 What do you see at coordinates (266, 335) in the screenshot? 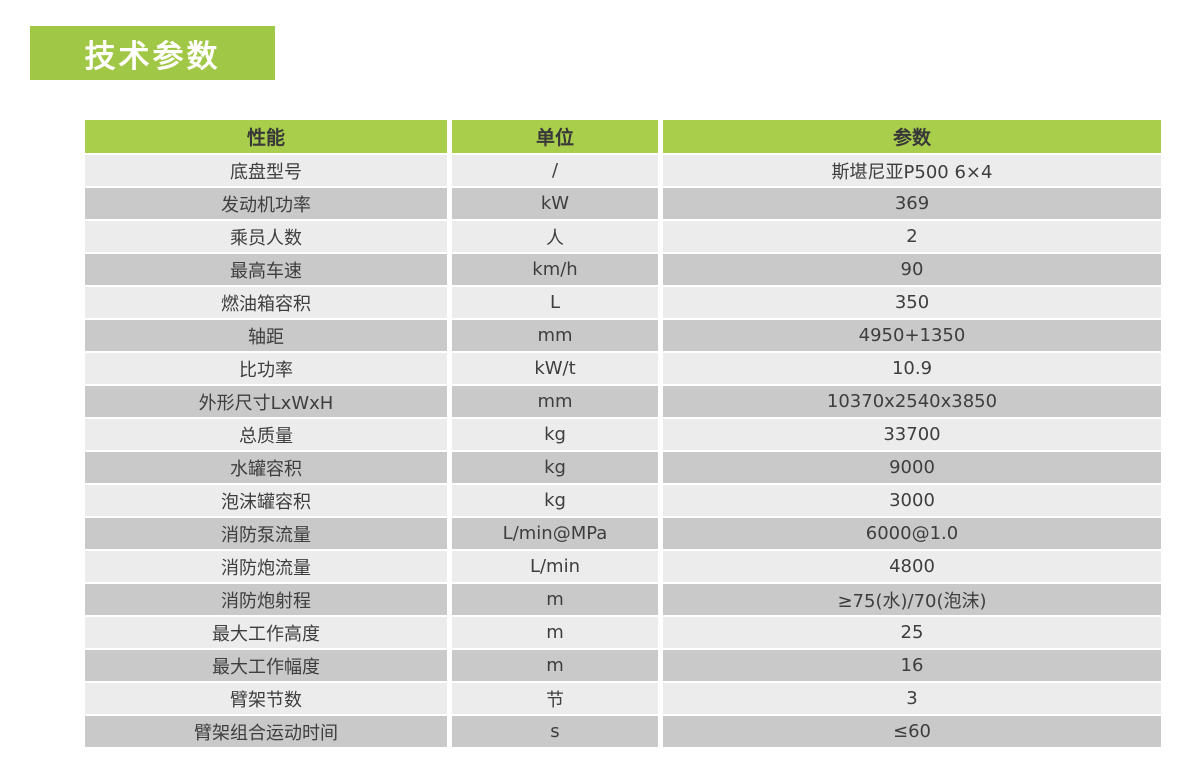
I see `row-name-cell: 轴距` at bounding box center [266, 335].